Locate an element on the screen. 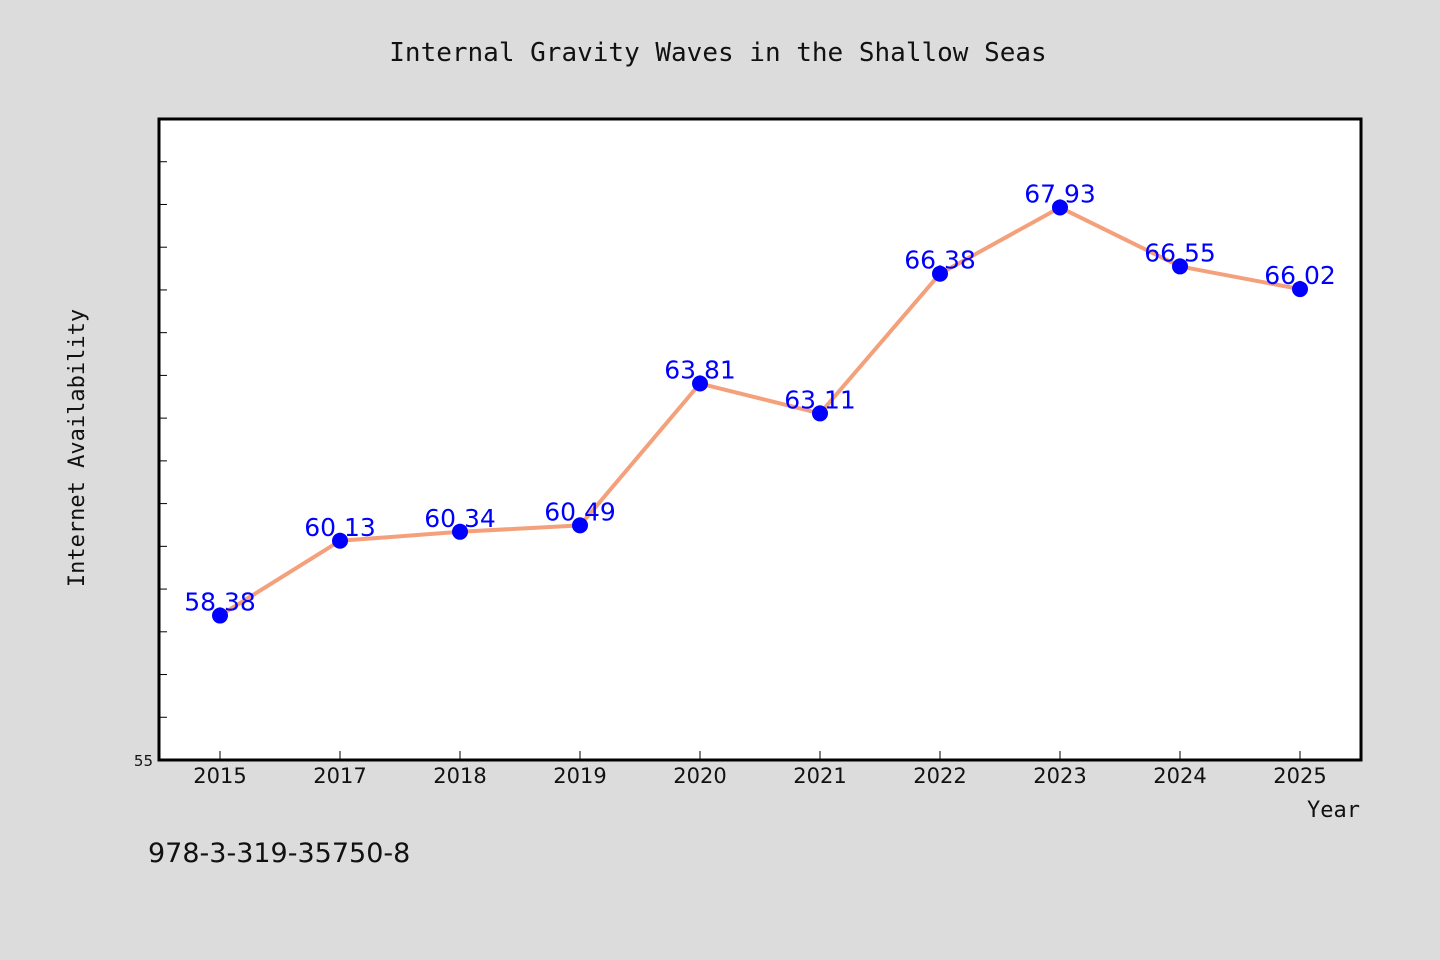 The image size is (1440, 960). x-axis-ticks is located at coordinates (760, 755).